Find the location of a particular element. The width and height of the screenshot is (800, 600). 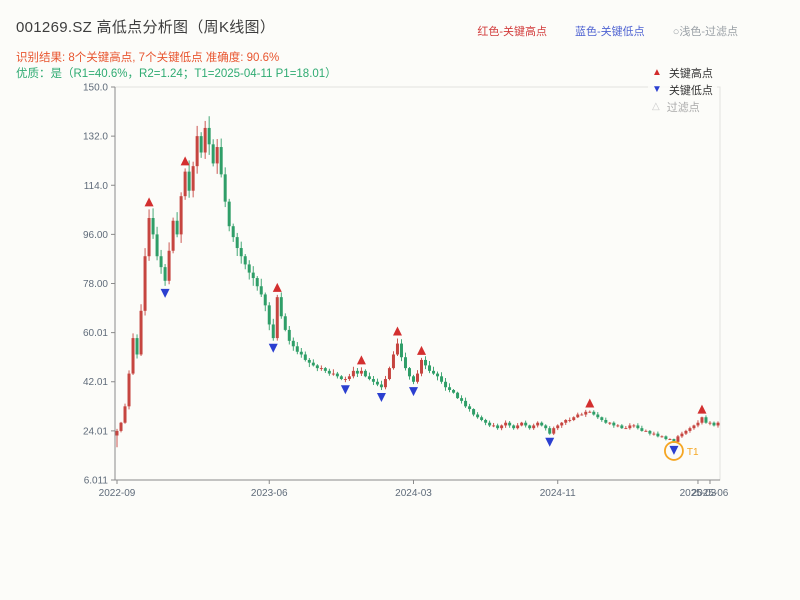

y-tick-label: 24.01 is located at coordinates (95, 431).